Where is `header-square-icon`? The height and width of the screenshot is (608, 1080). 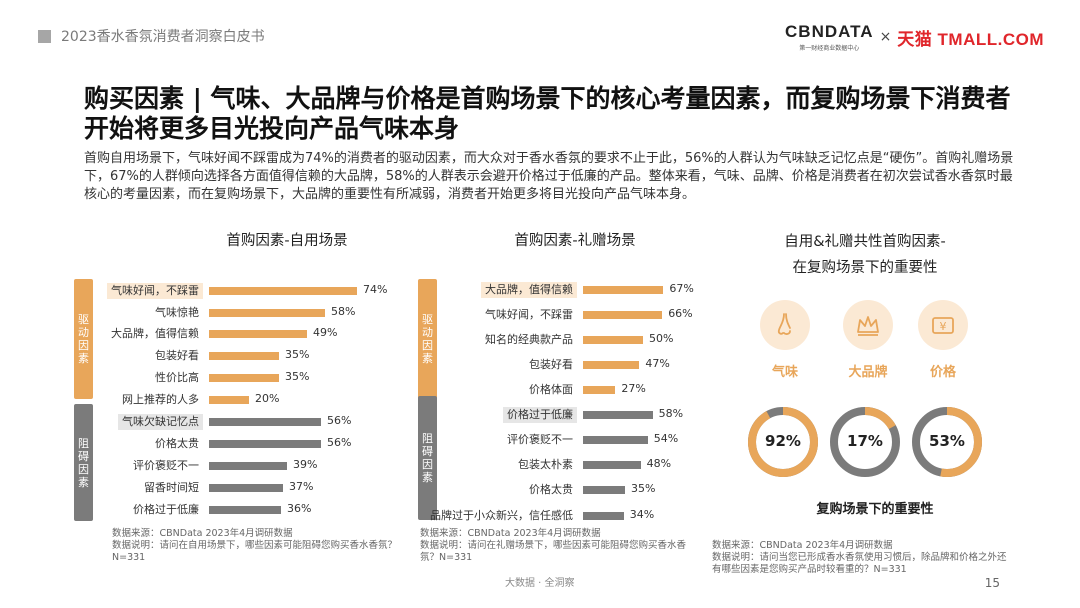
header-square-icon is located at coordinates (44, 36).